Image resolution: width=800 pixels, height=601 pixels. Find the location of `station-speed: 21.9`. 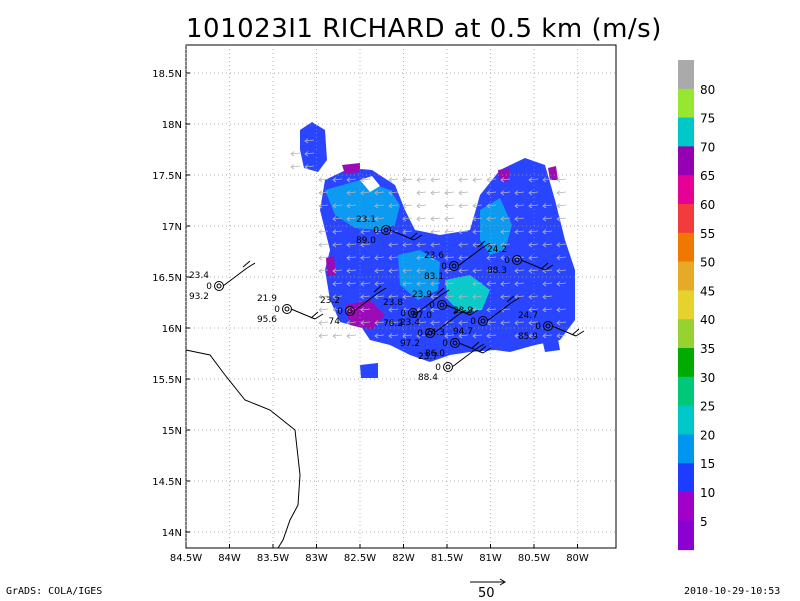

station-speed: 21.9 is located at coordinates (267, 299).